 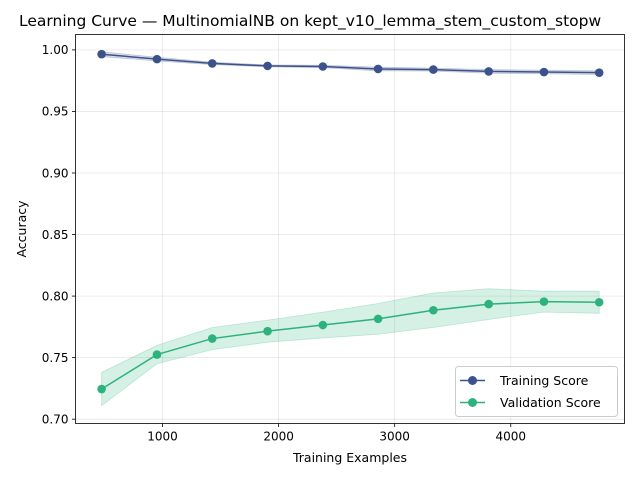 I want to click on legend: Training Score Validation Score, so click(x=536, y=391).